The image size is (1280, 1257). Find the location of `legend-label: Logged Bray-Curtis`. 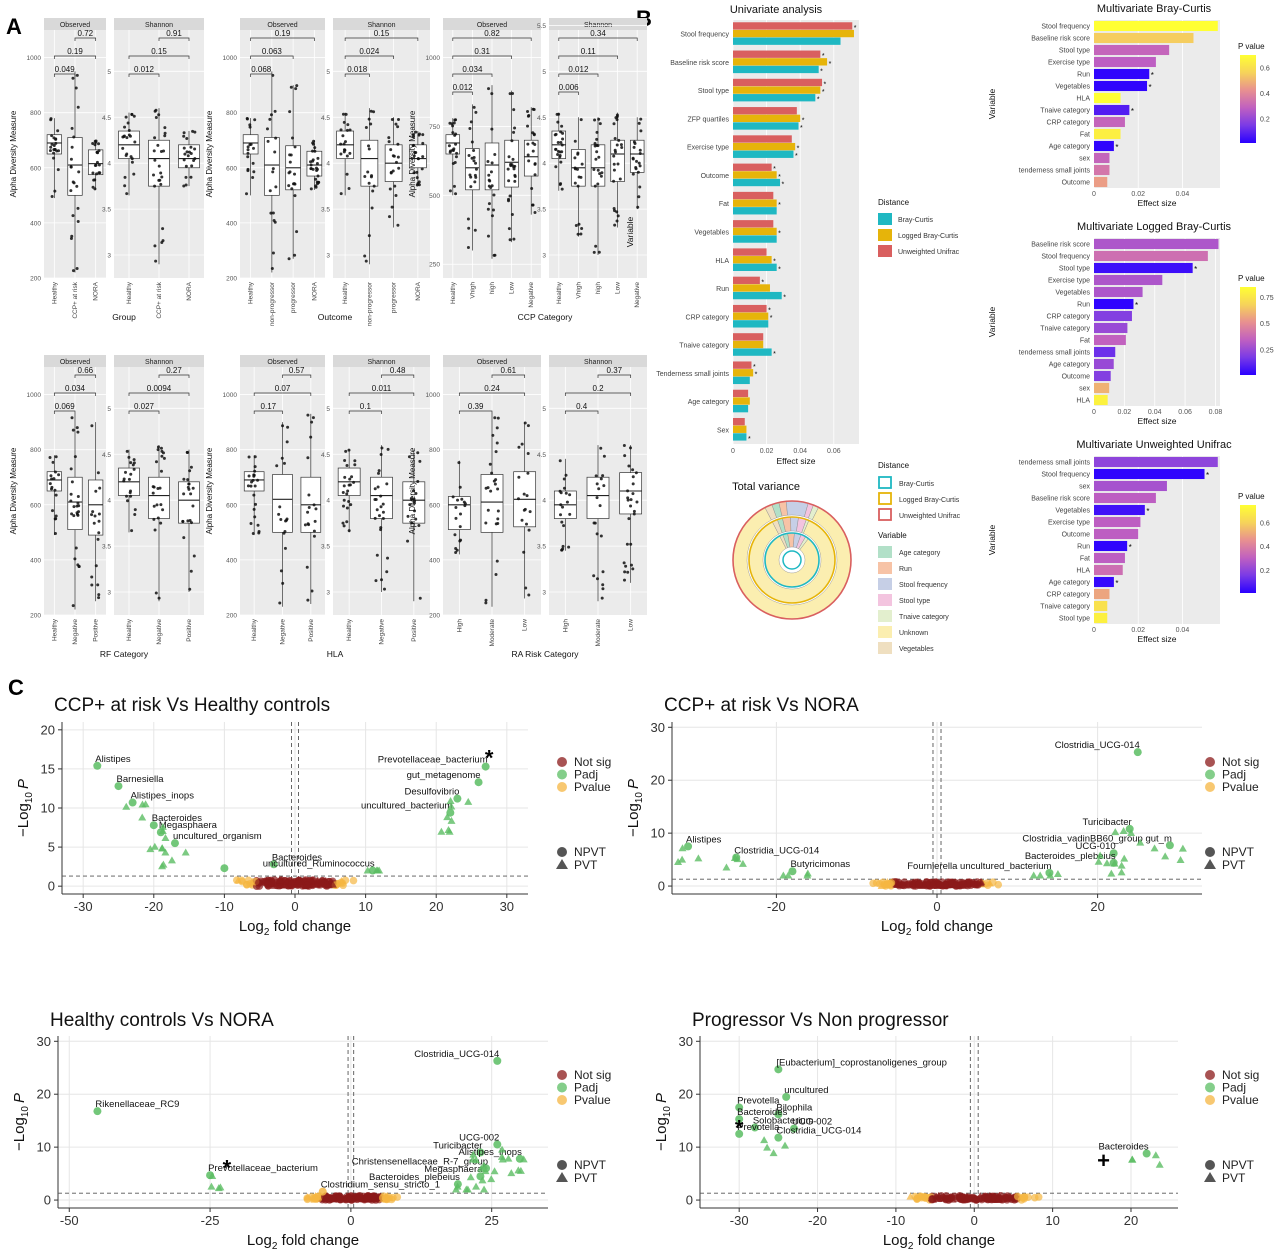

legend-label: Logged Bray-Curtis is located at coordinates (928, 236).